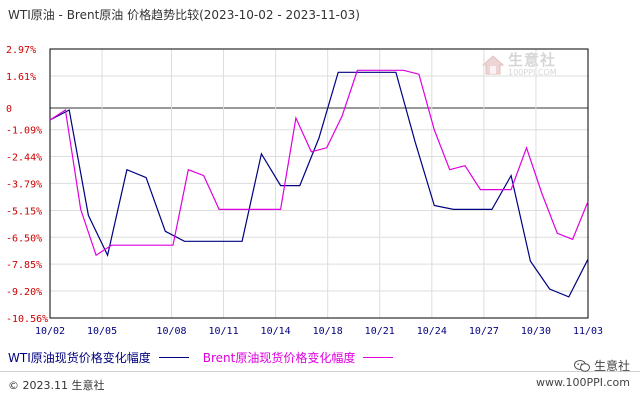 This screenshot has width=640, height=400. Describe the element at coordinates (432, 331) in the screenshot. I see `x-tick-label: 10/24` at that location.